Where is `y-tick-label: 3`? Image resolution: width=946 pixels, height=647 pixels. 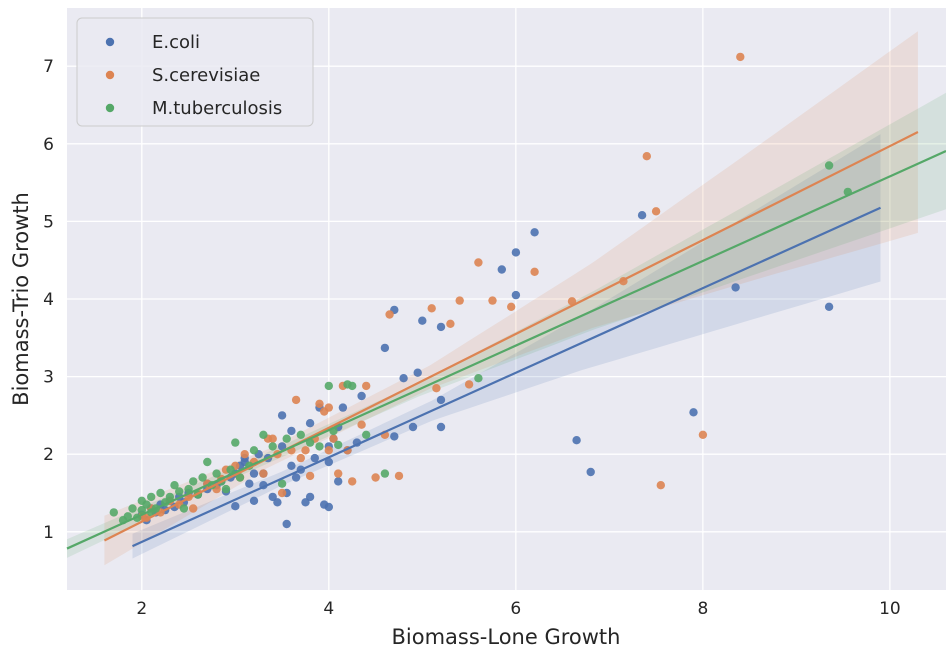 y-tick-label: 3 is located at coordinates (48, 378).